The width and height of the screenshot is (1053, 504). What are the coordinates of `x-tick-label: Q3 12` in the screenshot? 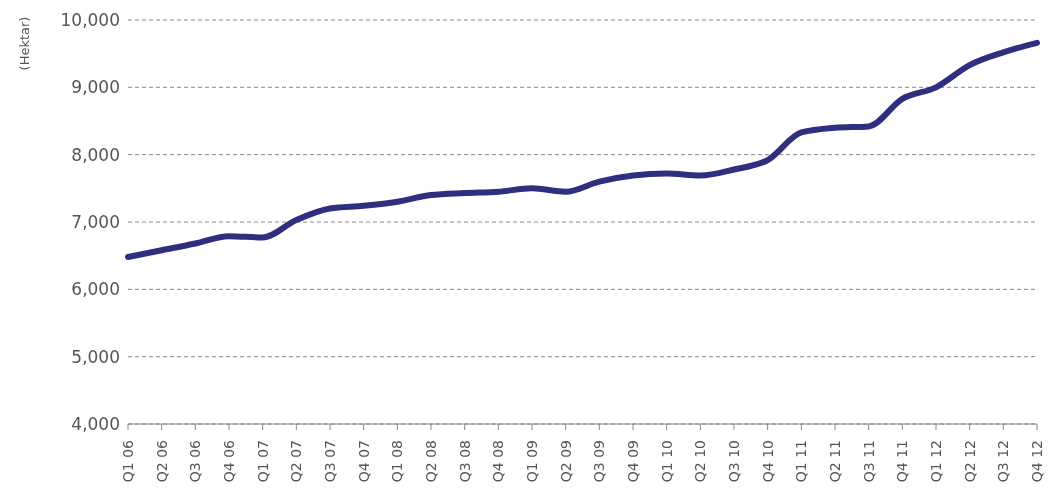 It's located at (1003, 461).